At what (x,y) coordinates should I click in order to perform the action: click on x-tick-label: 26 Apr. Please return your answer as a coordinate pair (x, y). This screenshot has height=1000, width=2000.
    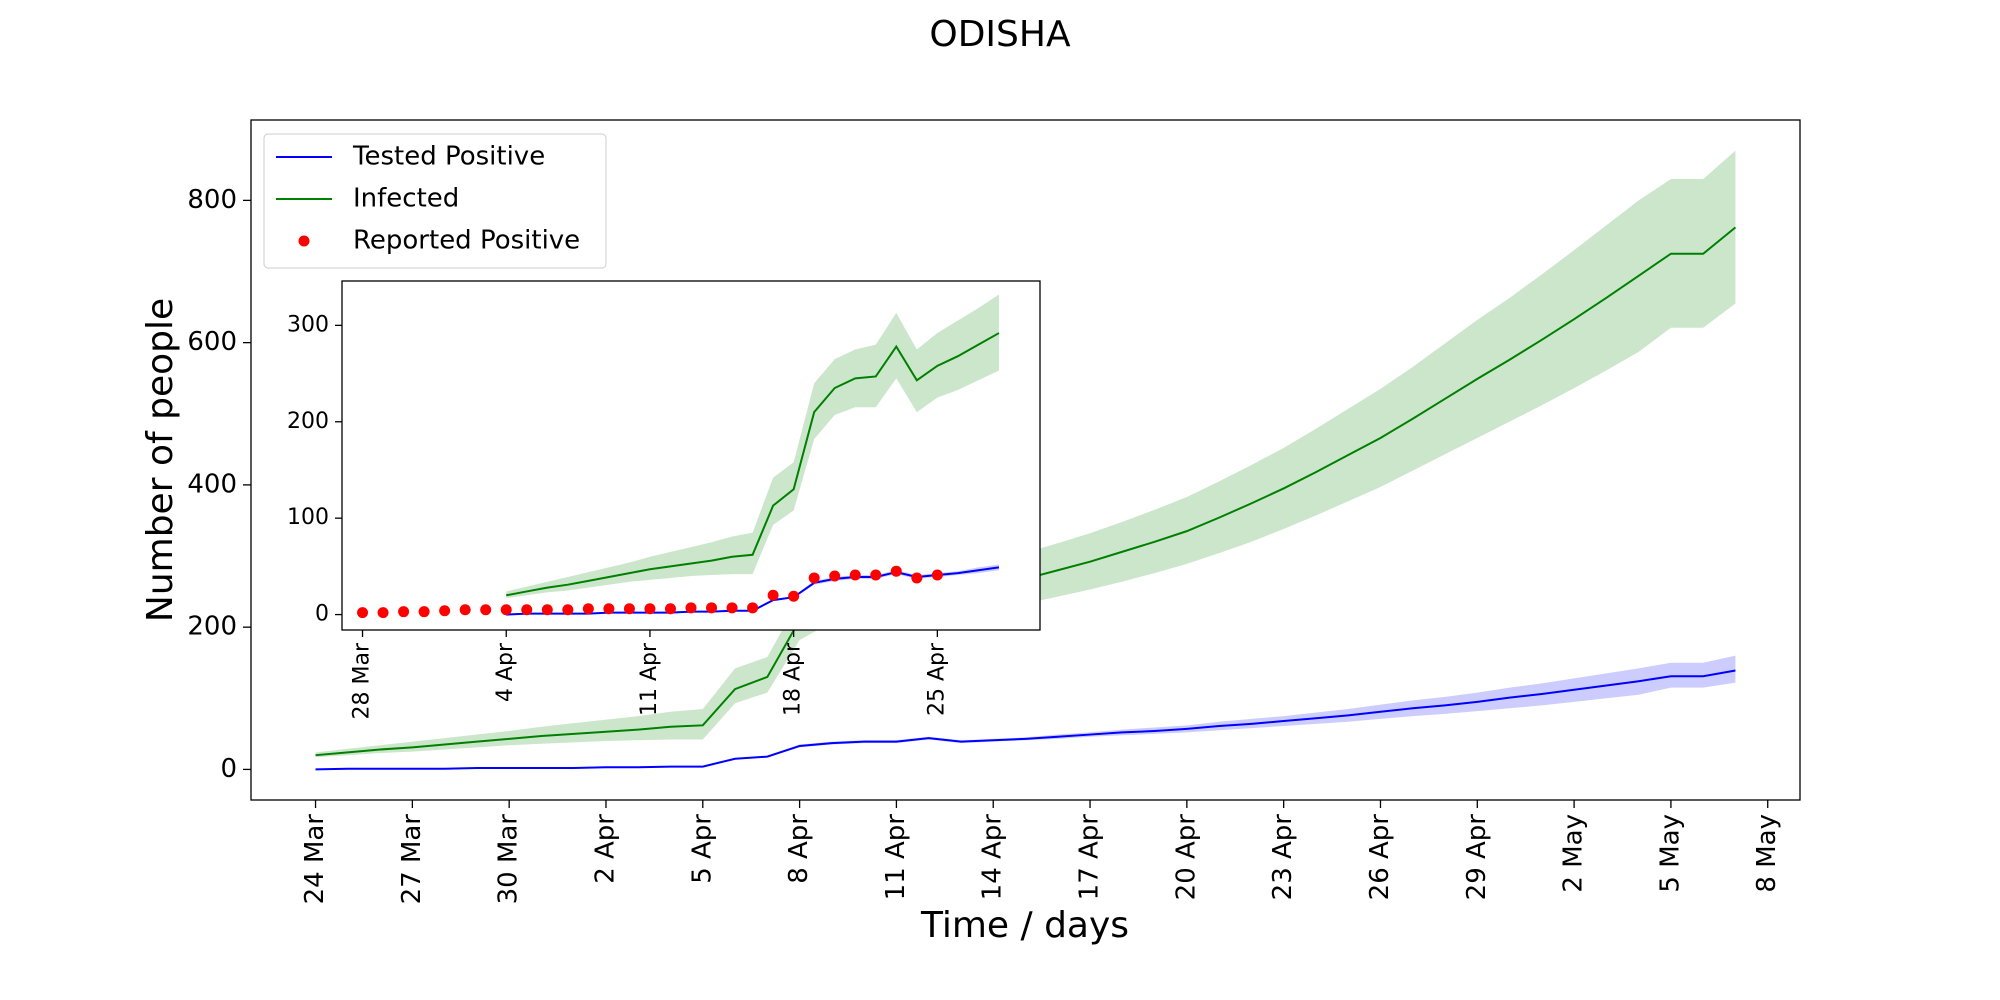
    Looking at the image, I should click on (1380, 857).